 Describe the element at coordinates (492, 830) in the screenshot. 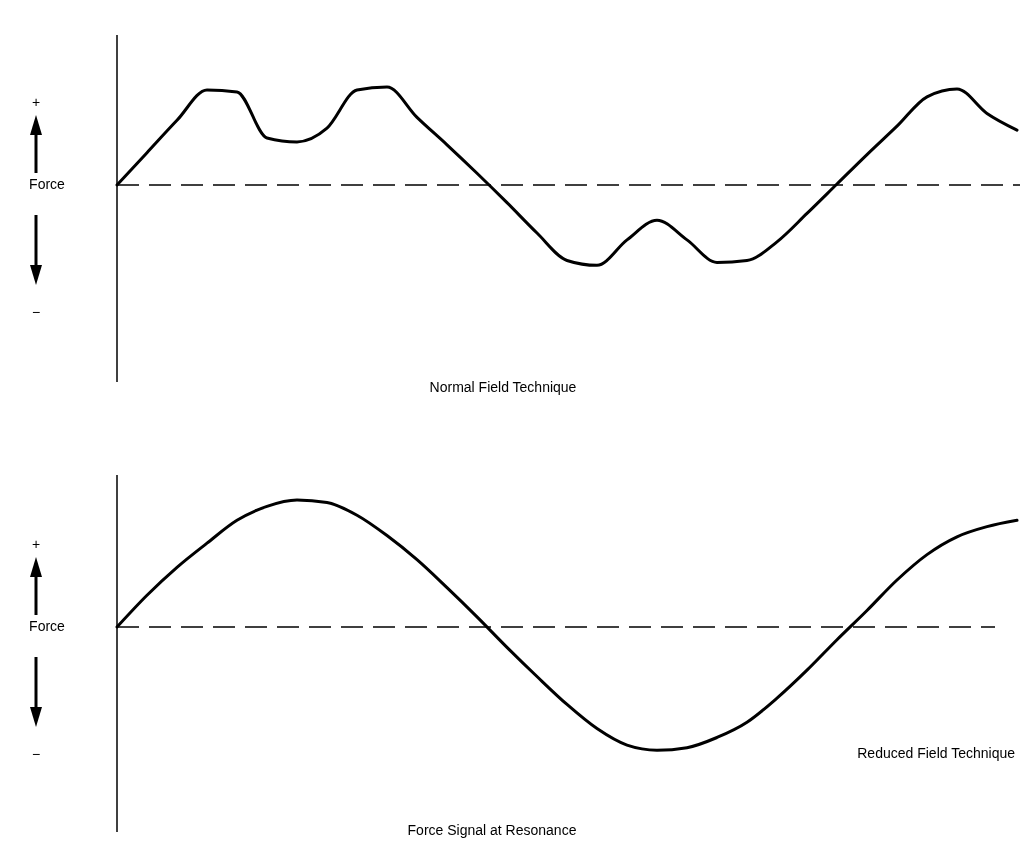

I see `text: Force Signal at Resonance` at that location.